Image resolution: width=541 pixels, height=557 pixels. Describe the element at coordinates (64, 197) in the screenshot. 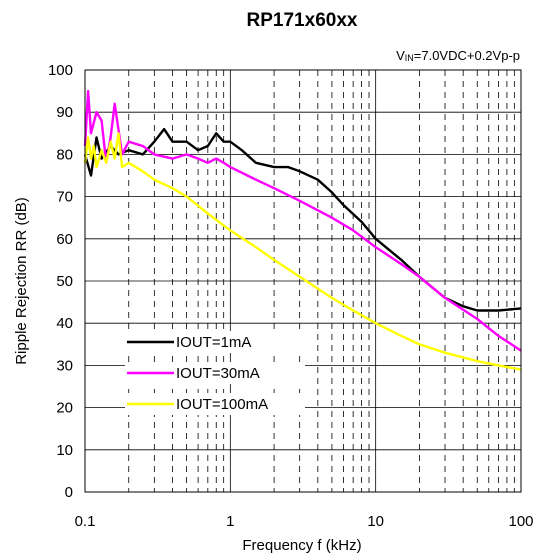

I see `y-tick-label: 70` at that location.